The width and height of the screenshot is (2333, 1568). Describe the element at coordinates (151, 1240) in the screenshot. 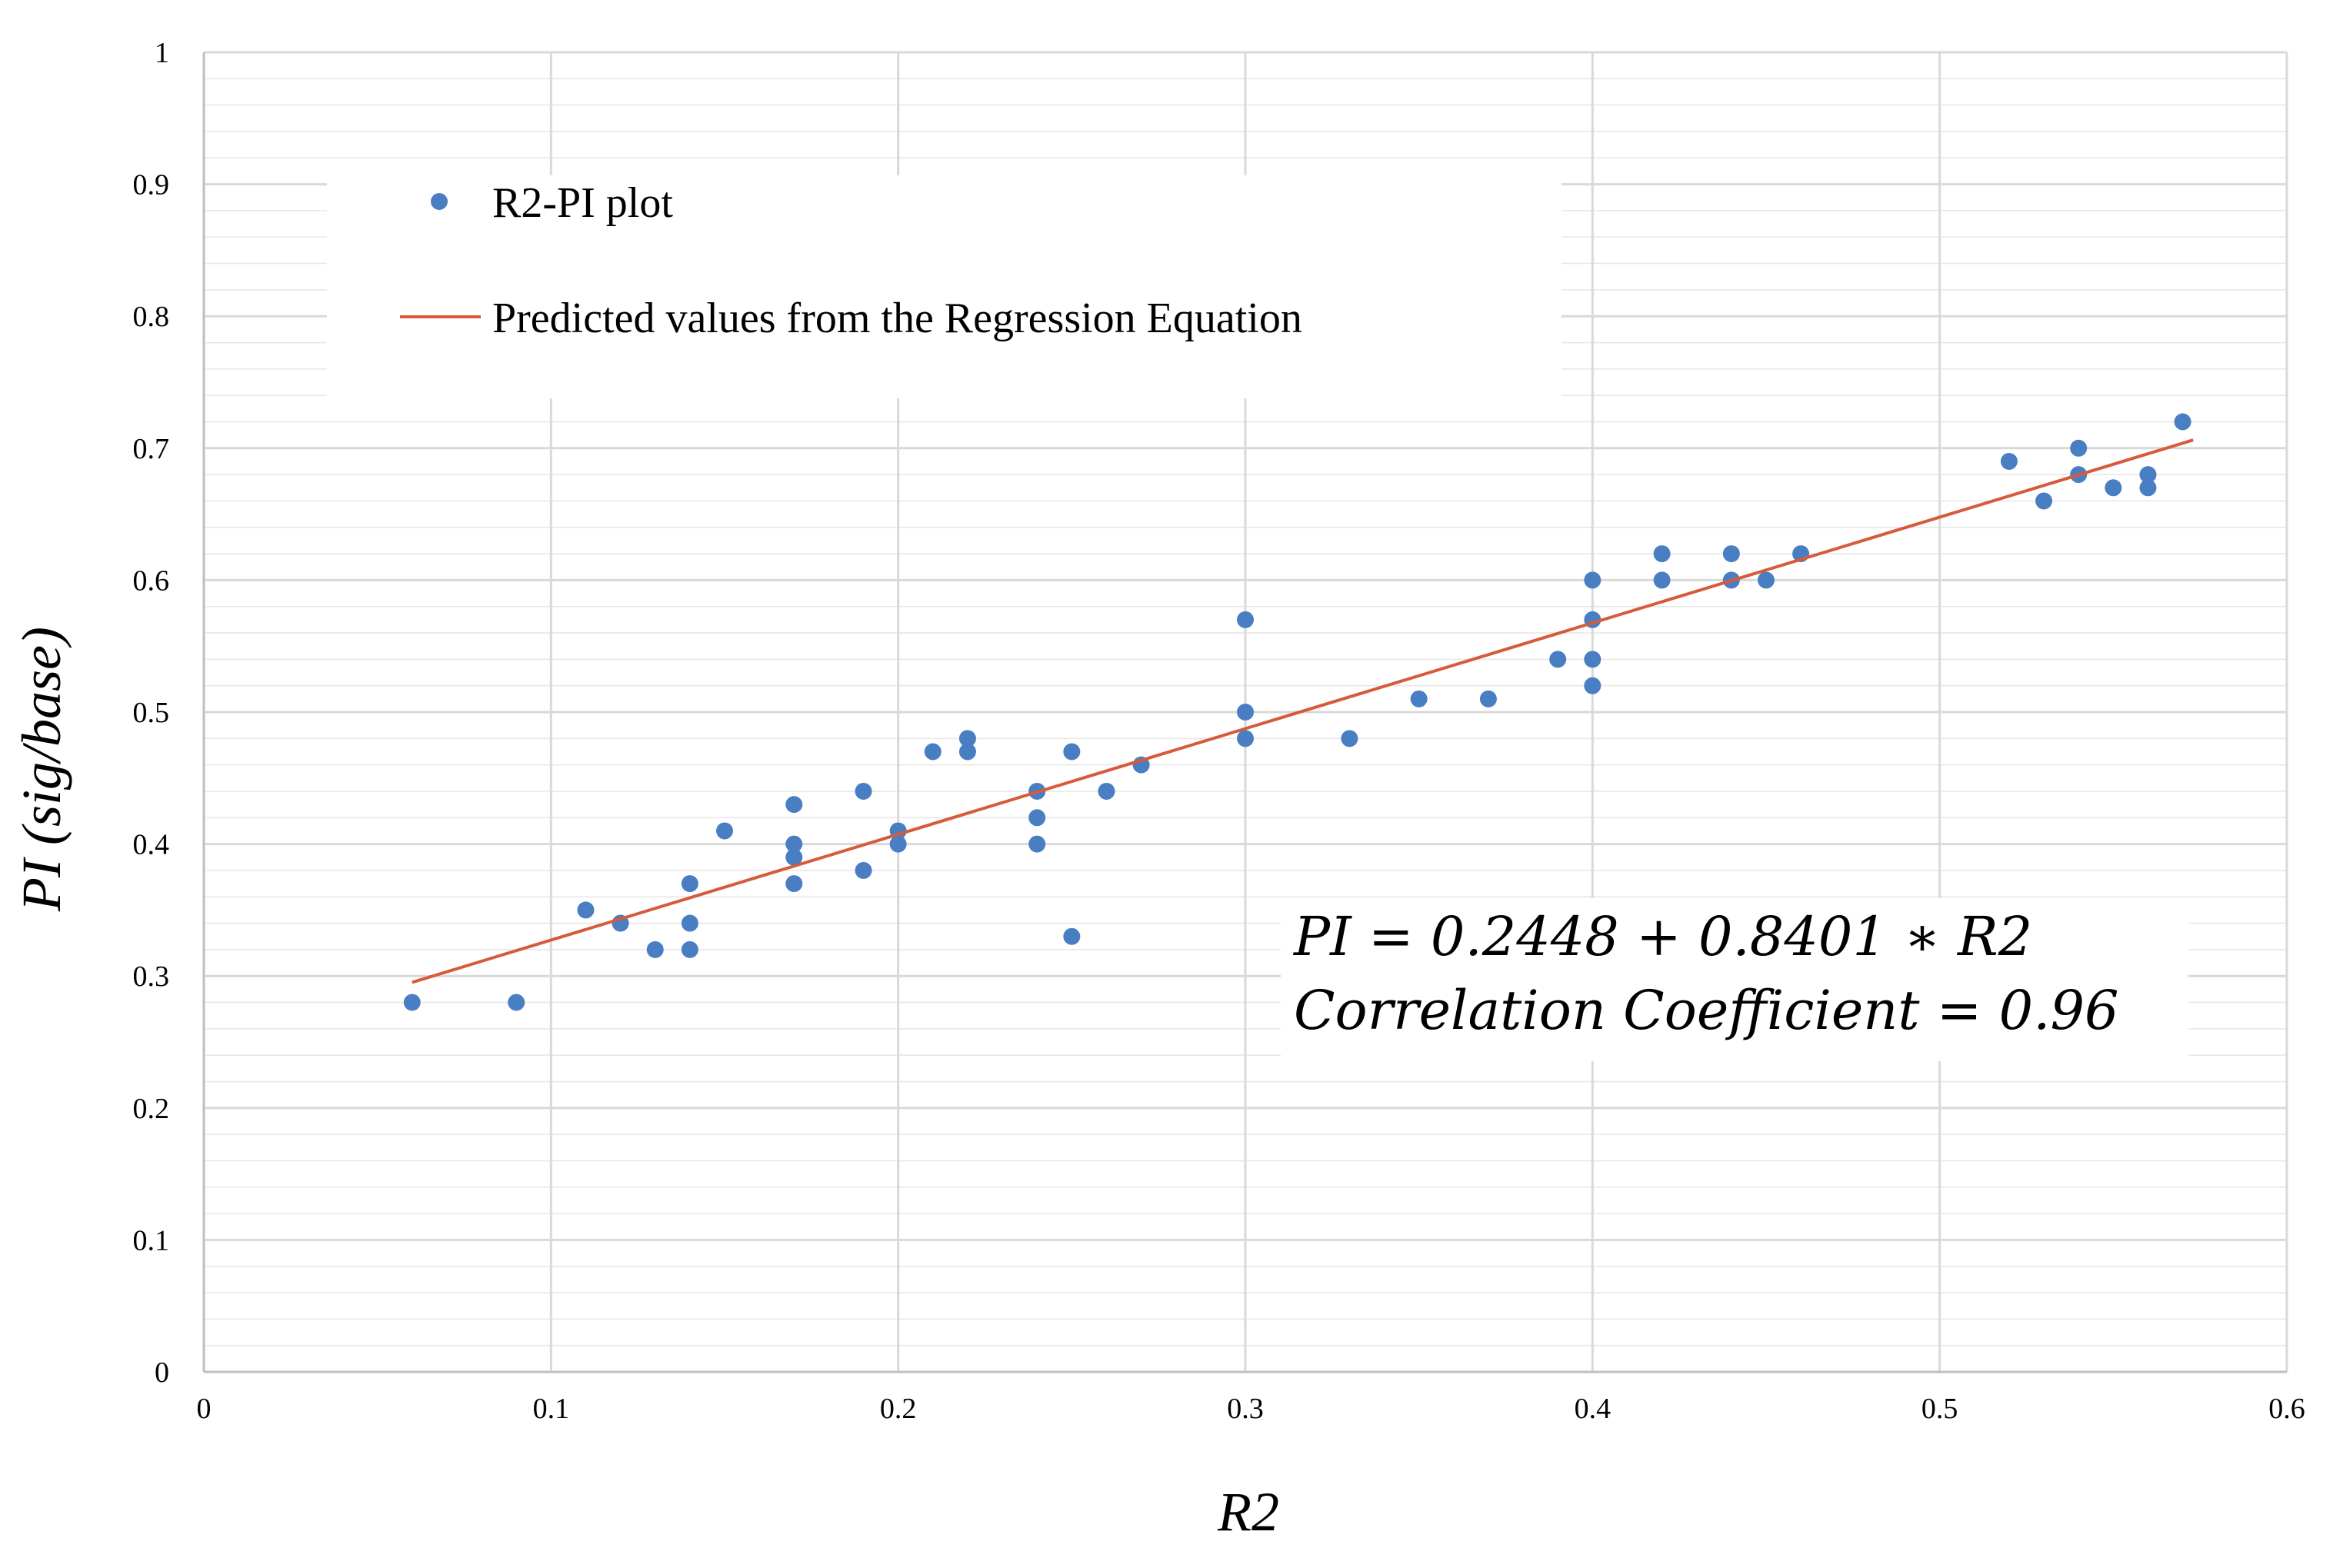

I see `y-tick-label: 0.1` at that location.